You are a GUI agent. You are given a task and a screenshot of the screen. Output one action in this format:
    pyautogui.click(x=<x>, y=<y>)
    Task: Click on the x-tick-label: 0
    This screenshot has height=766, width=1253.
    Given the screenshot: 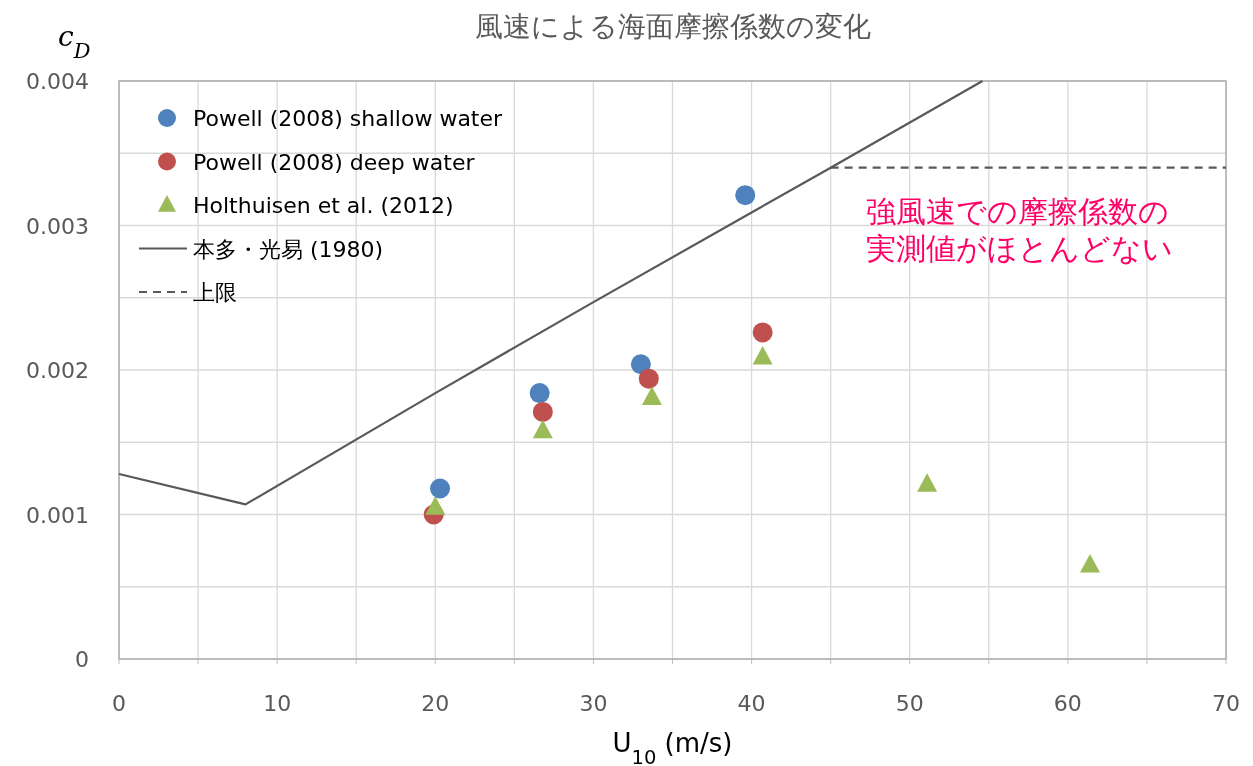 What is the action you would take?
    pyautogui.click(x=119, y=703)
    